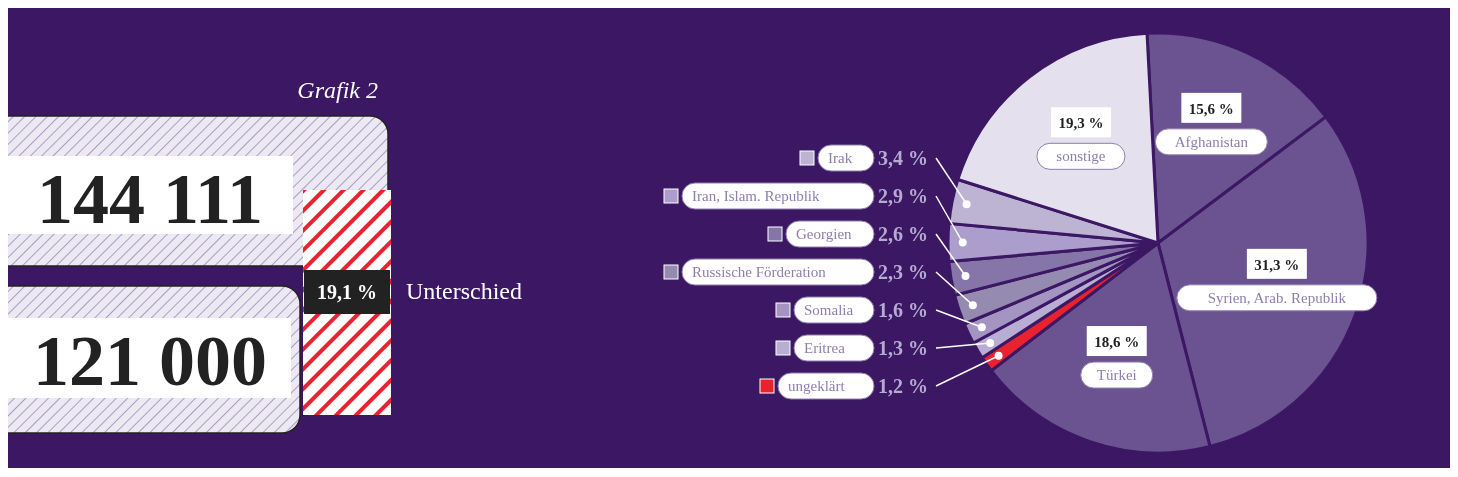 Image resolution: width=1458 pixels, height=477 pixels. I want to click on legend-label: Iran, Islam. Republik, so click(756, 196).